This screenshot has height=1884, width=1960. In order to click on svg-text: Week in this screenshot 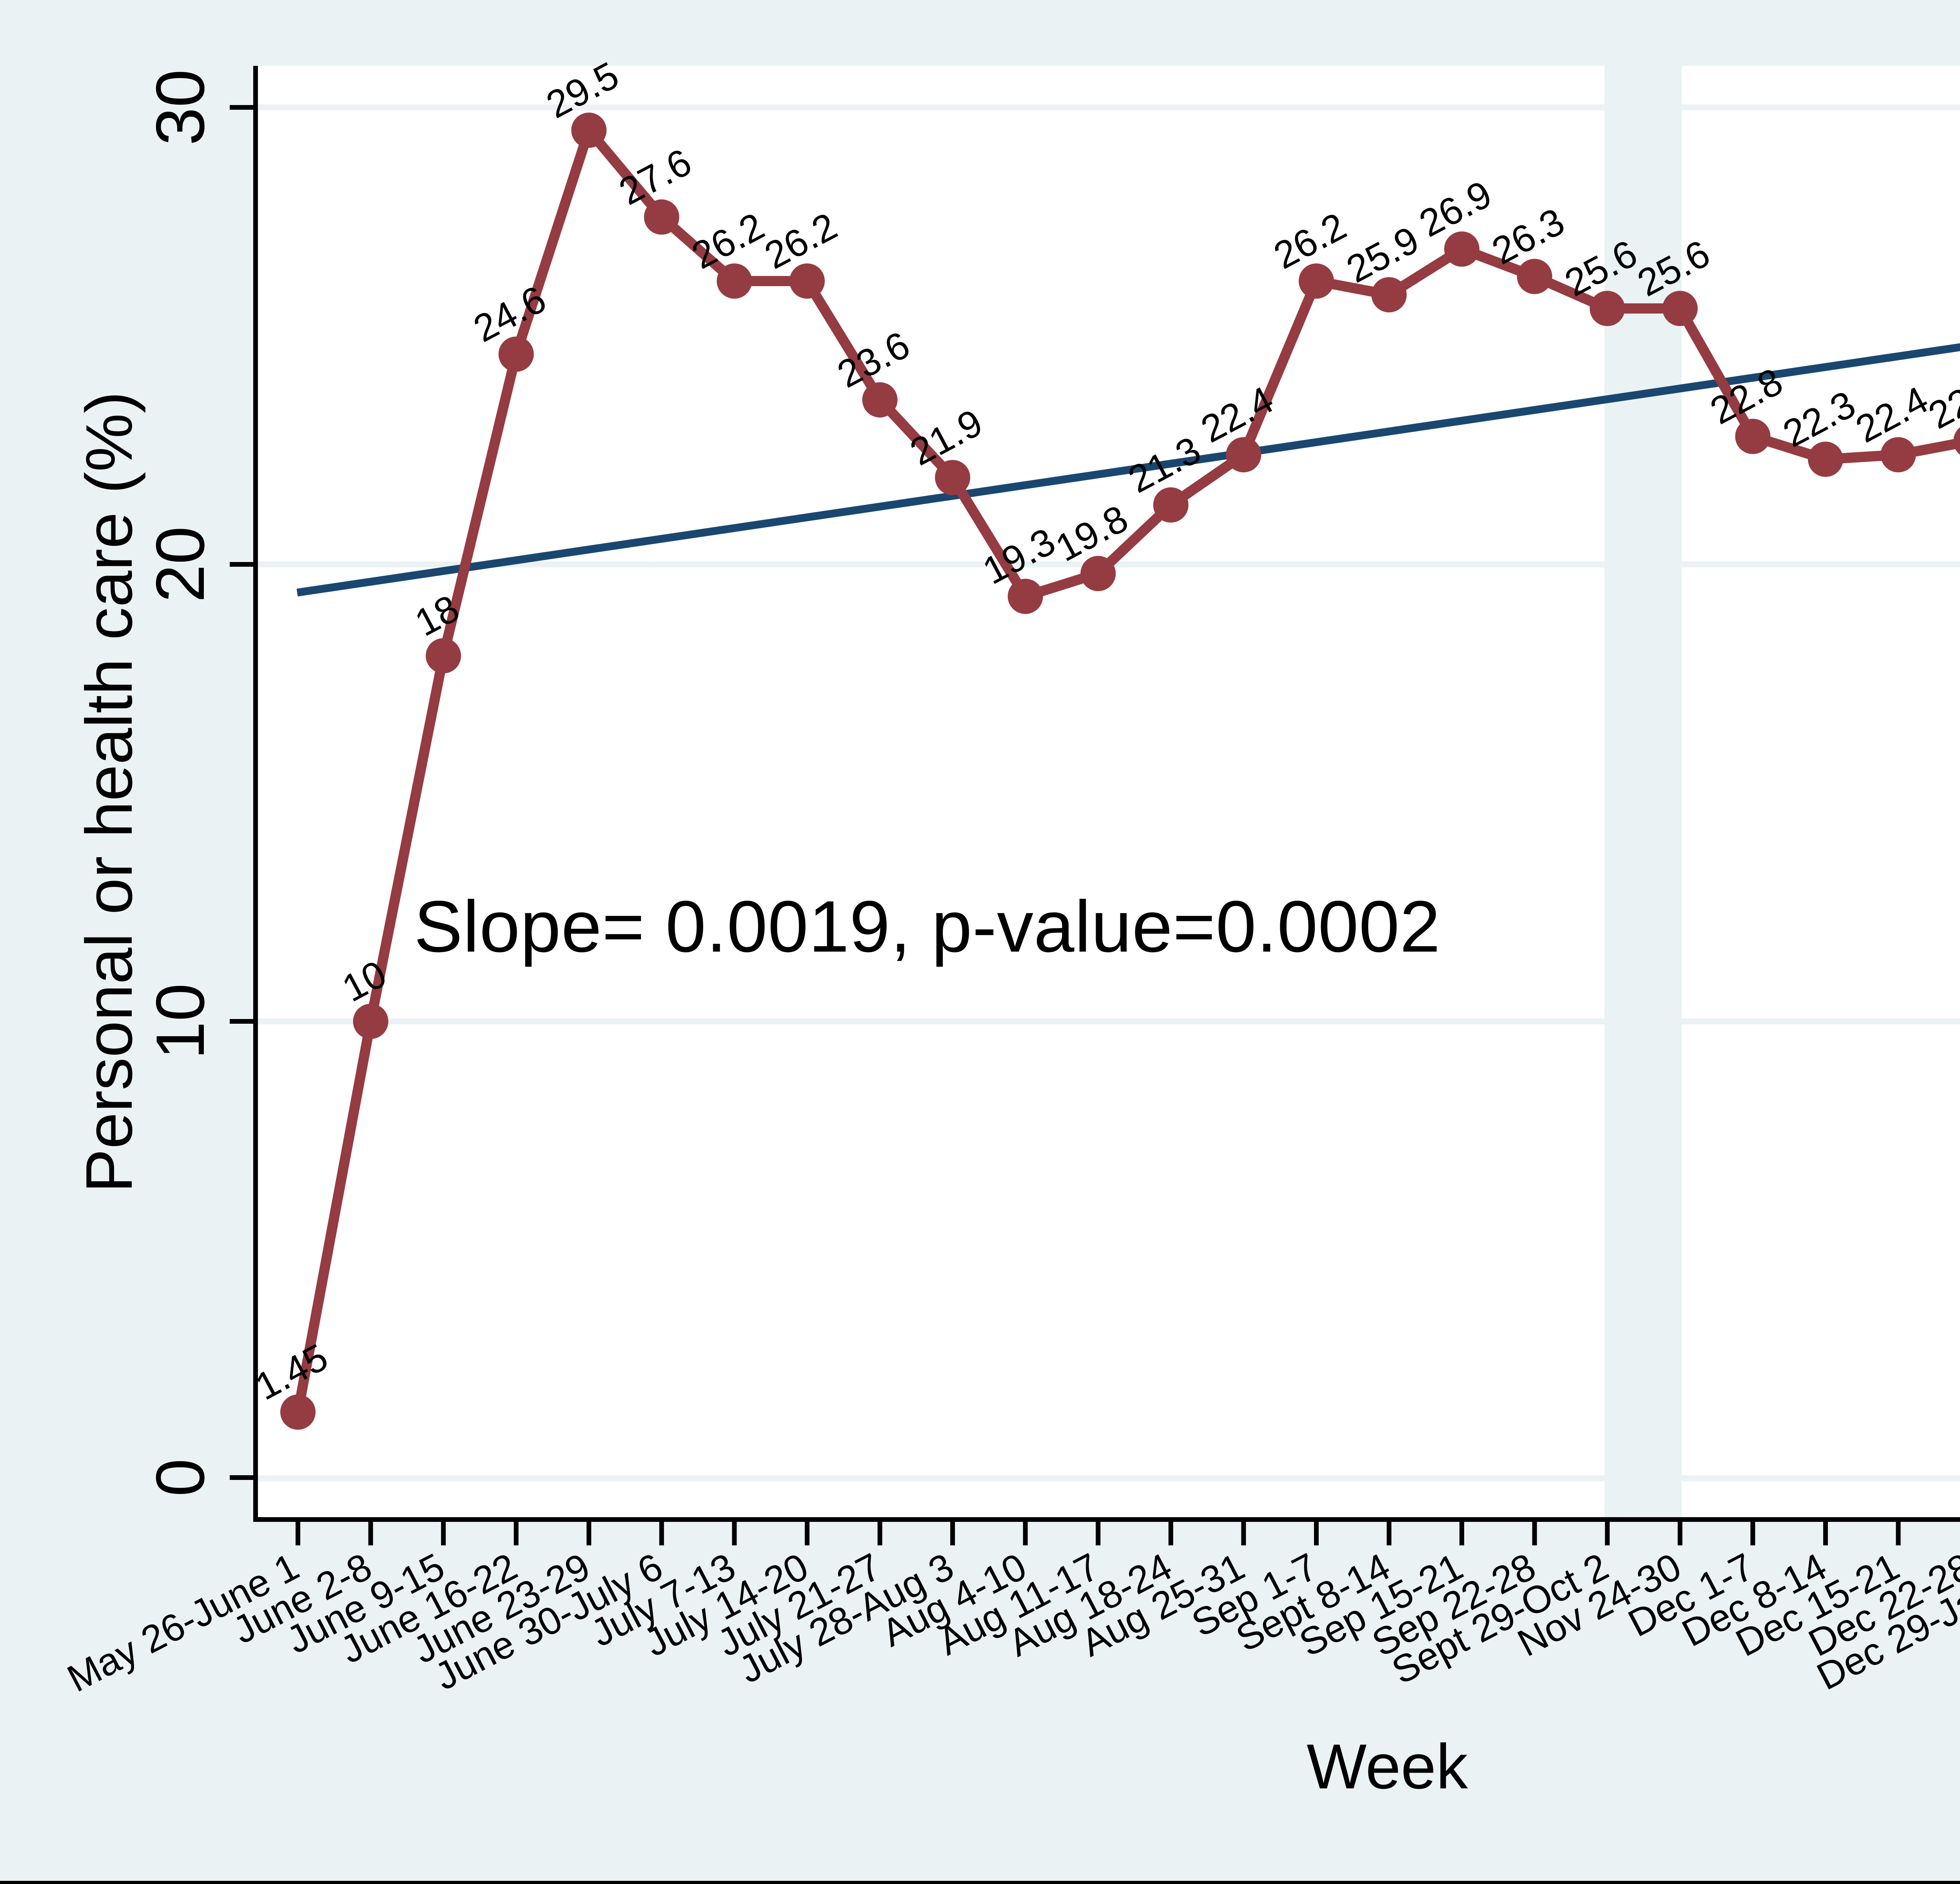, I will do `click(1387, 1767)`.